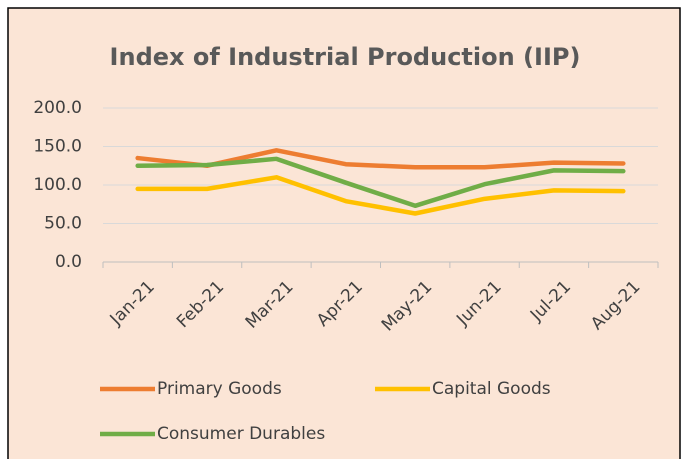 This screenshot has height=459, width=684. What do you see at coordinates (345, 57) in the screenshot?
I see `chart-title: Index of Industrial Production (IIP)` at bounding box center [345, 57].